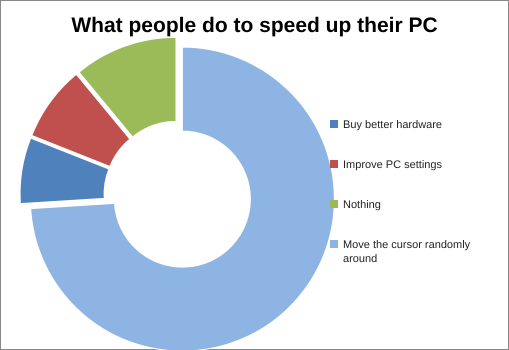 The width and height of the screenshot is (509, 350). I want to click on legend-label: Nothing, so click(362, 205).